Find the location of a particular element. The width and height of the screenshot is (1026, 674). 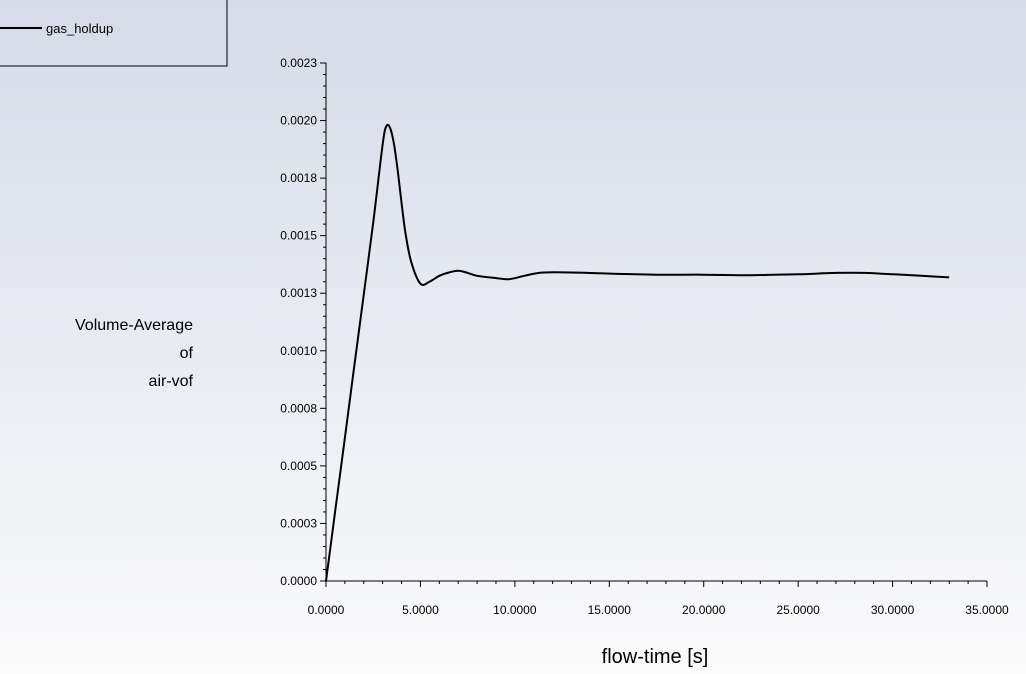

legend-box is located at coordinates (114, 33).